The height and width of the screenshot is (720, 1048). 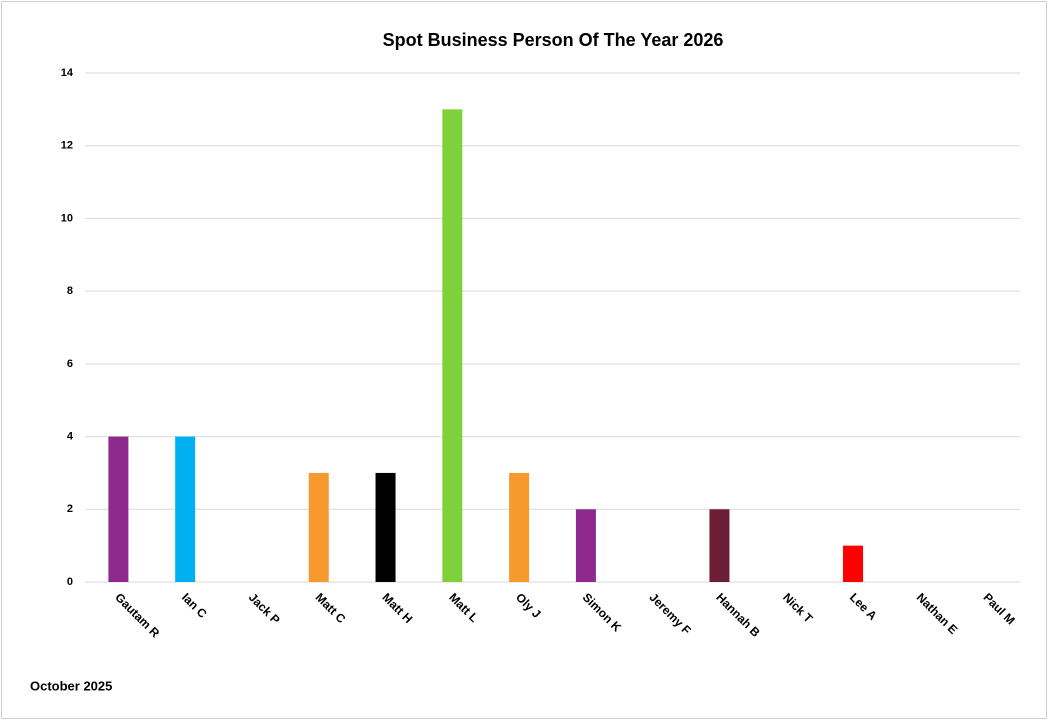 I want to click on y-tick-label: 10, so click(x=67, y=218).